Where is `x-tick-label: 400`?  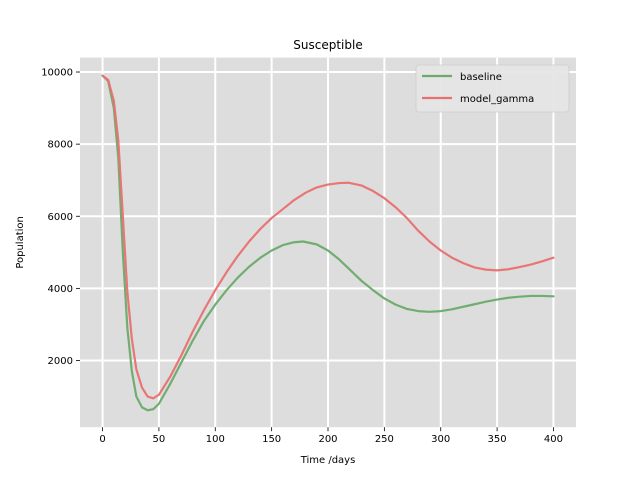 x-tick-label: 400 is located at coordinates (553, 439).